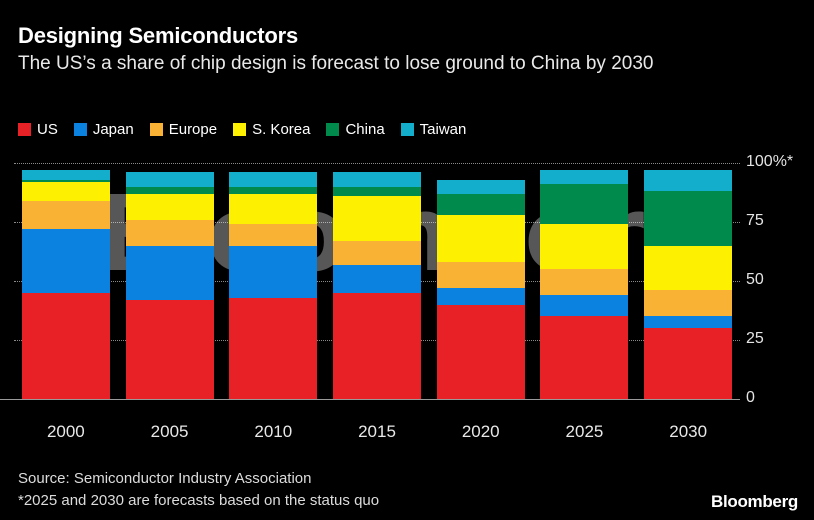  What do you see at coordinates (65, 175) in the screenshot?
I see `bar-segment-taiwan-2000` at bounding box center [65, 175].